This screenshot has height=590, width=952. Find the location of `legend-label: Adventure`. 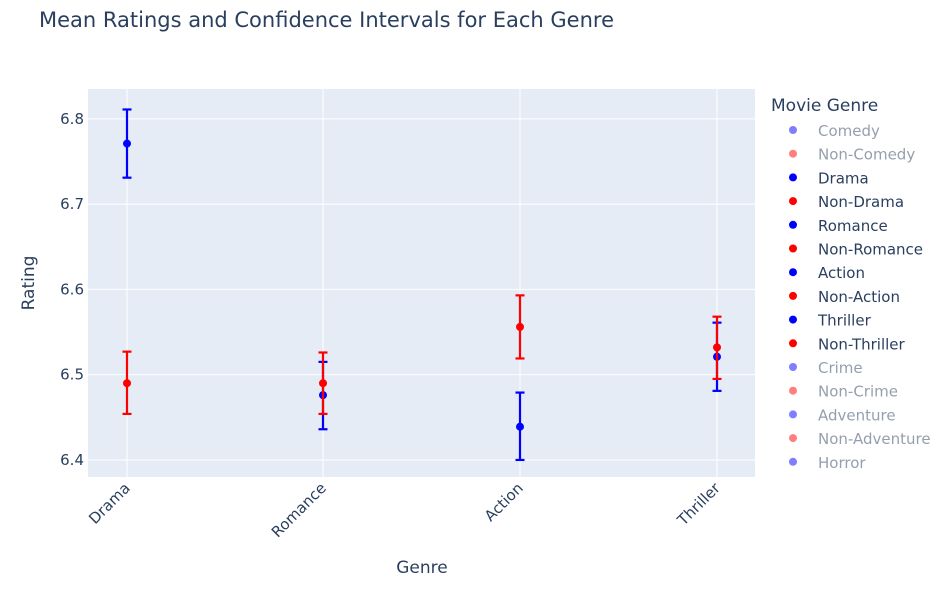

legend-label: Adventure is located at coordinates (857, 415).